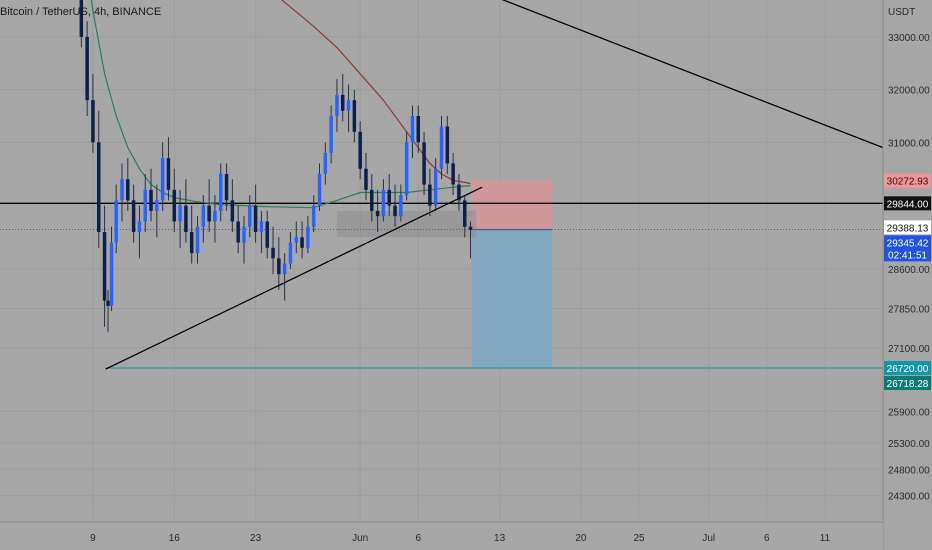  Describe the element at coordinates (511, 205) in the screenshot. I see `position-stop-zone` at that location.